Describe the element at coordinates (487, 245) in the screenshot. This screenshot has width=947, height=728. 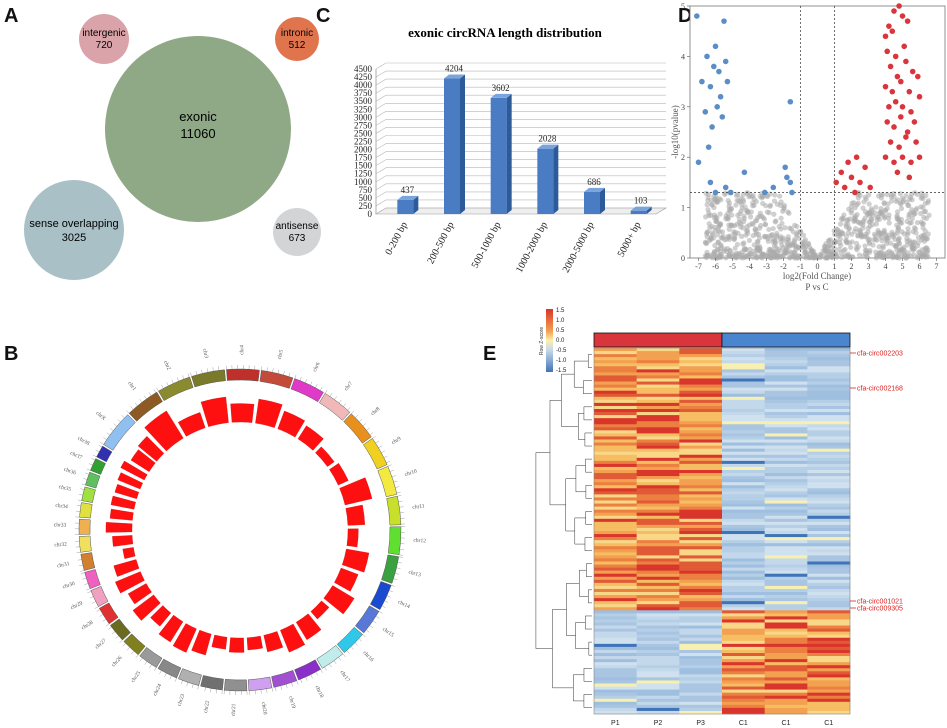
I see `bar-x-tick-label: 500-1000 bp` at that location.